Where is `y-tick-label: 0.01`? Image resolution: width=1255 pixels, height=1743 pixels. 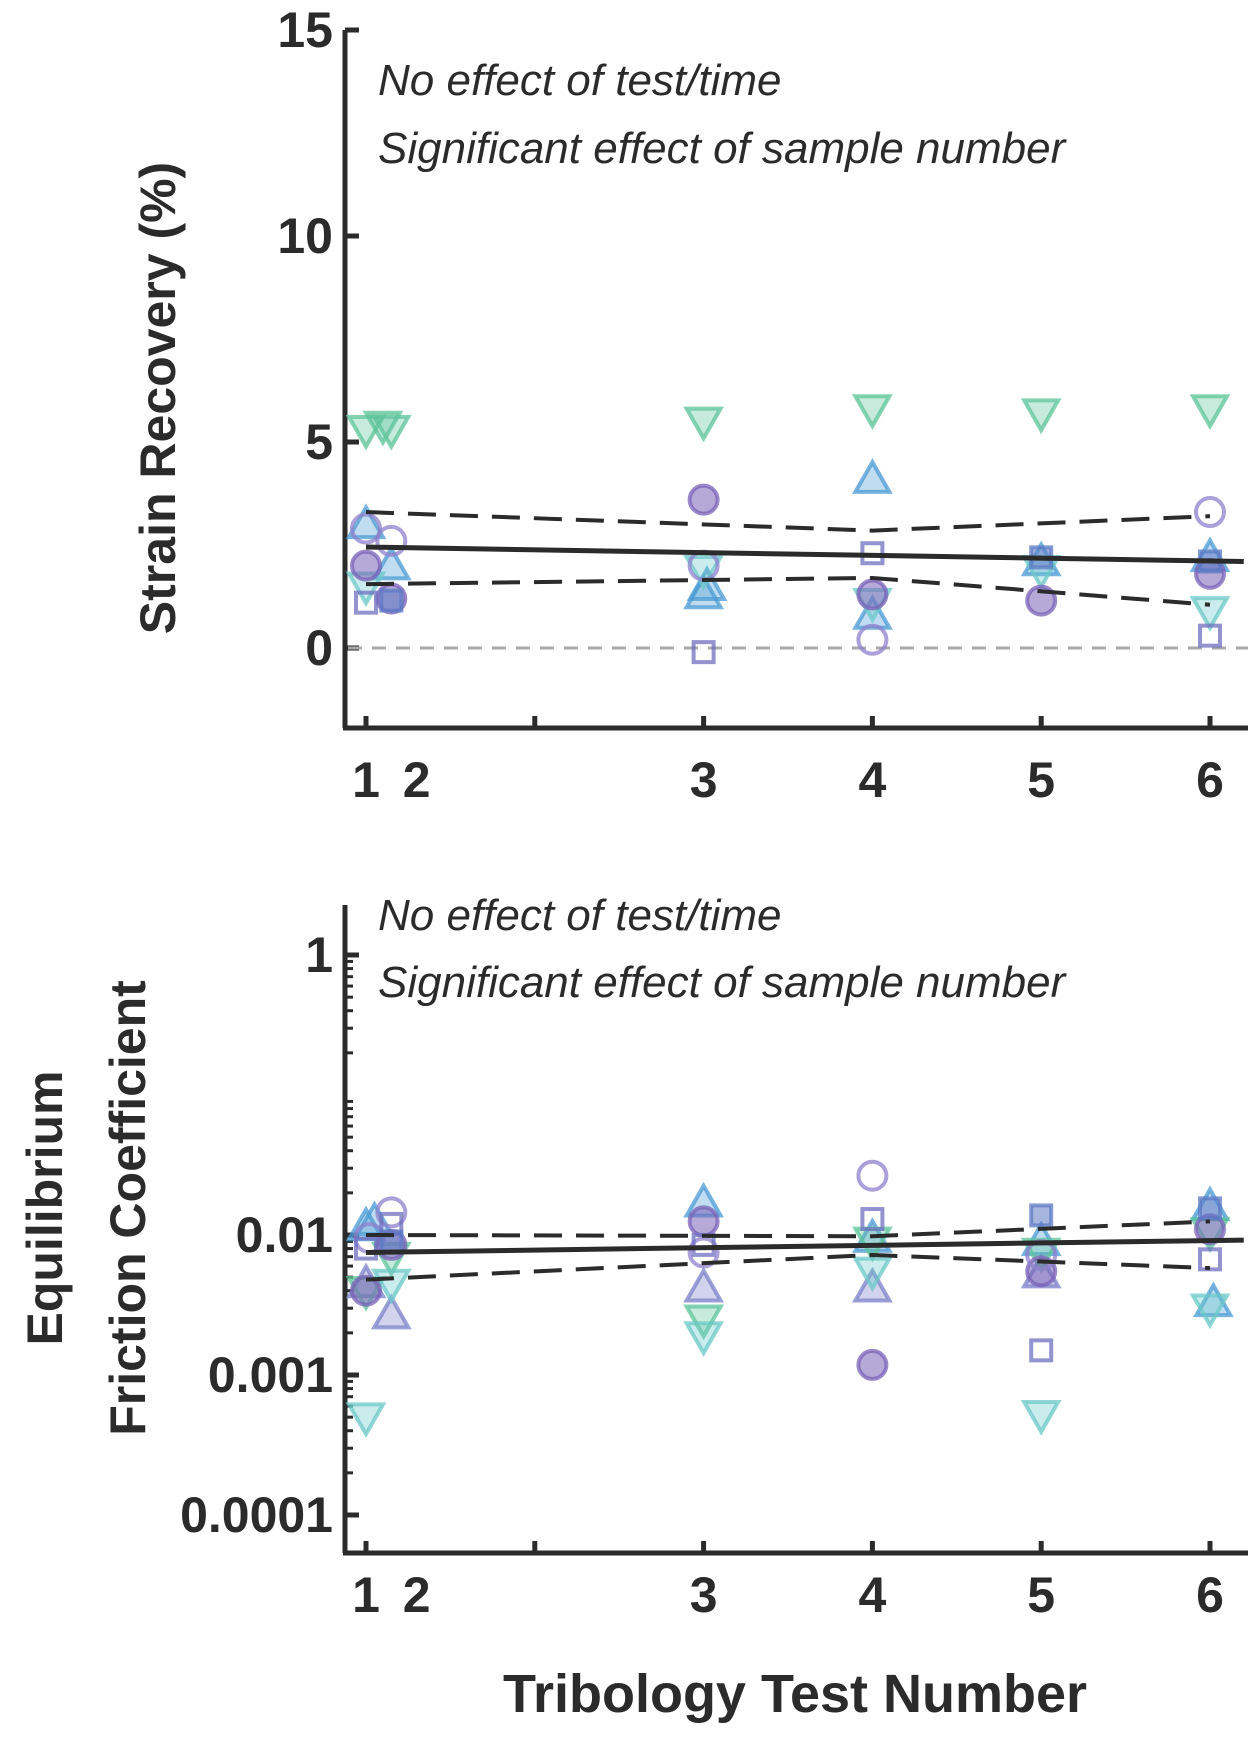 y-tick-label: 0.01 is located at coordinates (284, 1235).